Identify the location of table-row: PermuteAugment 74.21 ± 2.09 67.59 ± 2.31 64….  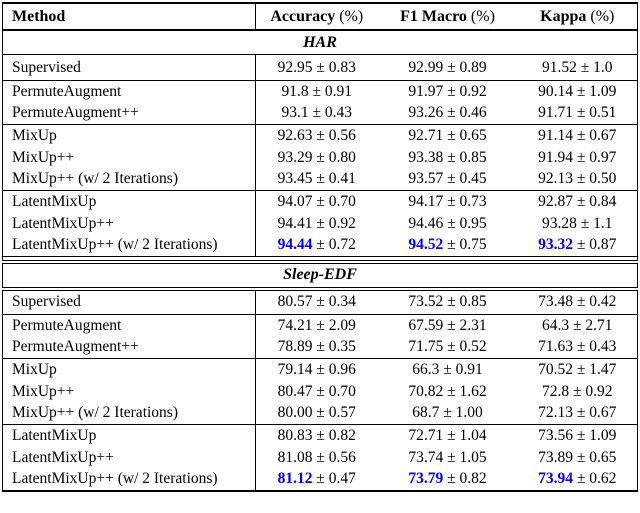
(320, 325).